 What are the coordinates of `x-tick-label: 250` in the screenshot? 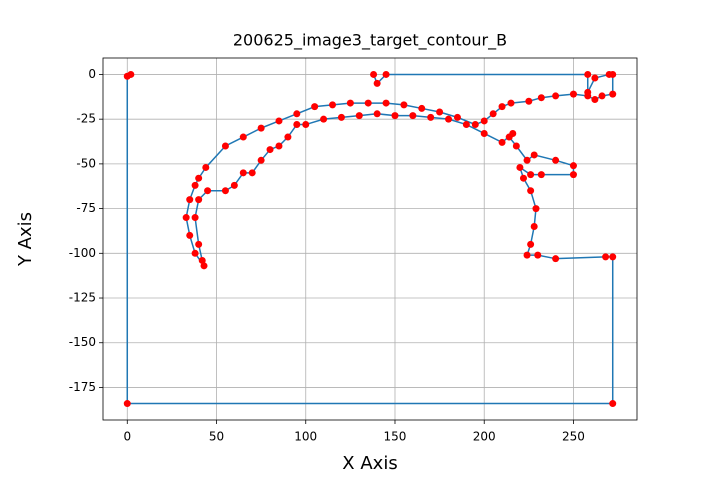 It's located at (573, 437).